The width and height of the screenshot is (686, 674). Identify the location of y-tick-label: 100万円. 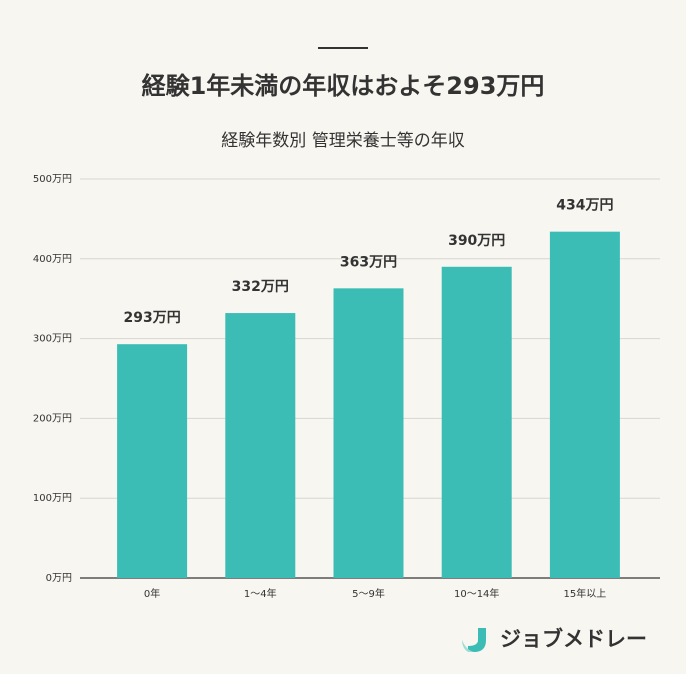
(52, 498).